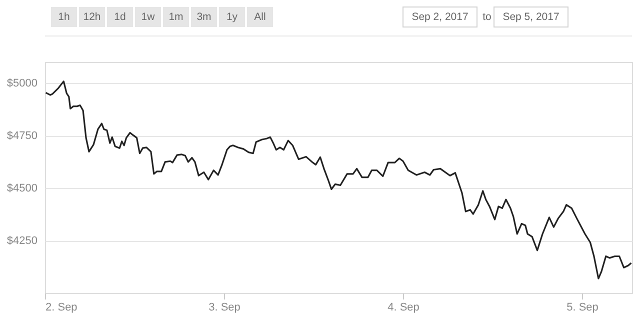  What do you see at coordinates (22, 241) in the screenshot?
I see `y-tick-label: $4250` at bounding box center [22, 241].